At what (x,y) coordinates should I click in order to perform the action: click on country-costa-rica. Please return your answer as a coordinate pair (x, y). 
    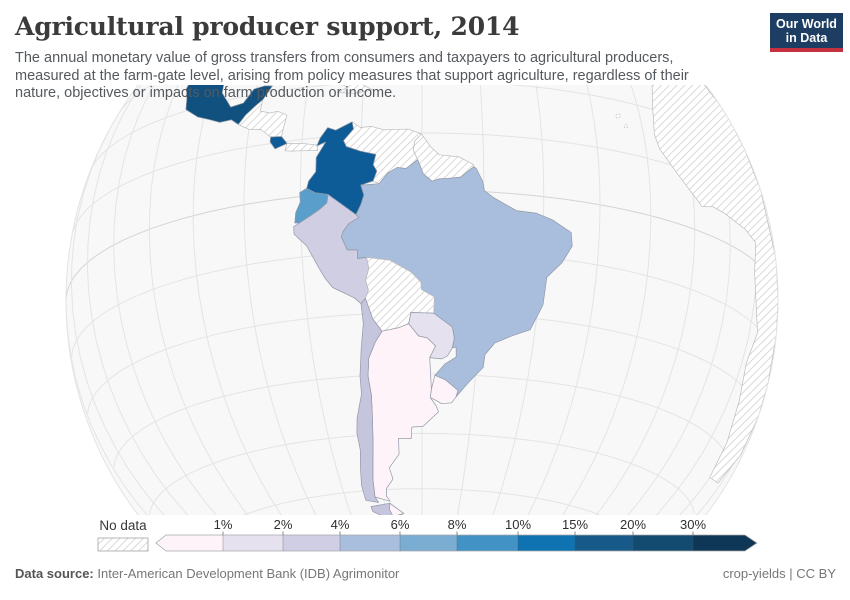
    Looking at the image, I should click on (278, 143).